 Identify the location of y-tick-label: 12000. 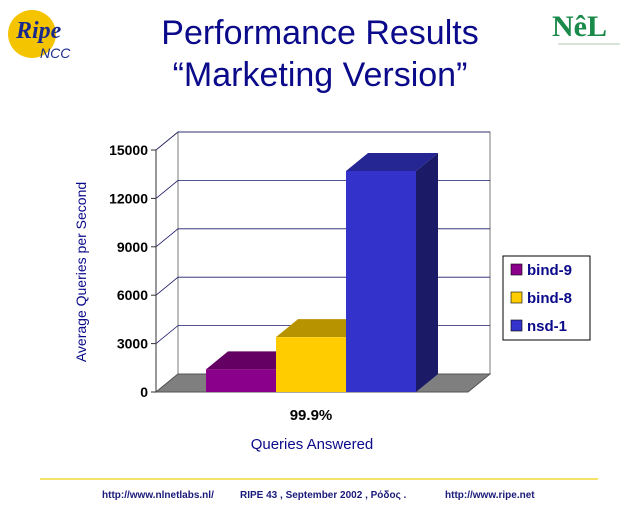
(128, 198).